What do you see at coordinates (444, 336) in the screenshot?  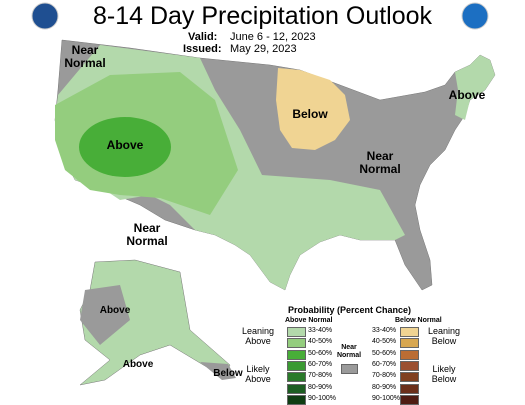 I see `leaning-below: Leaning Below` at bounding box center [444, 336].